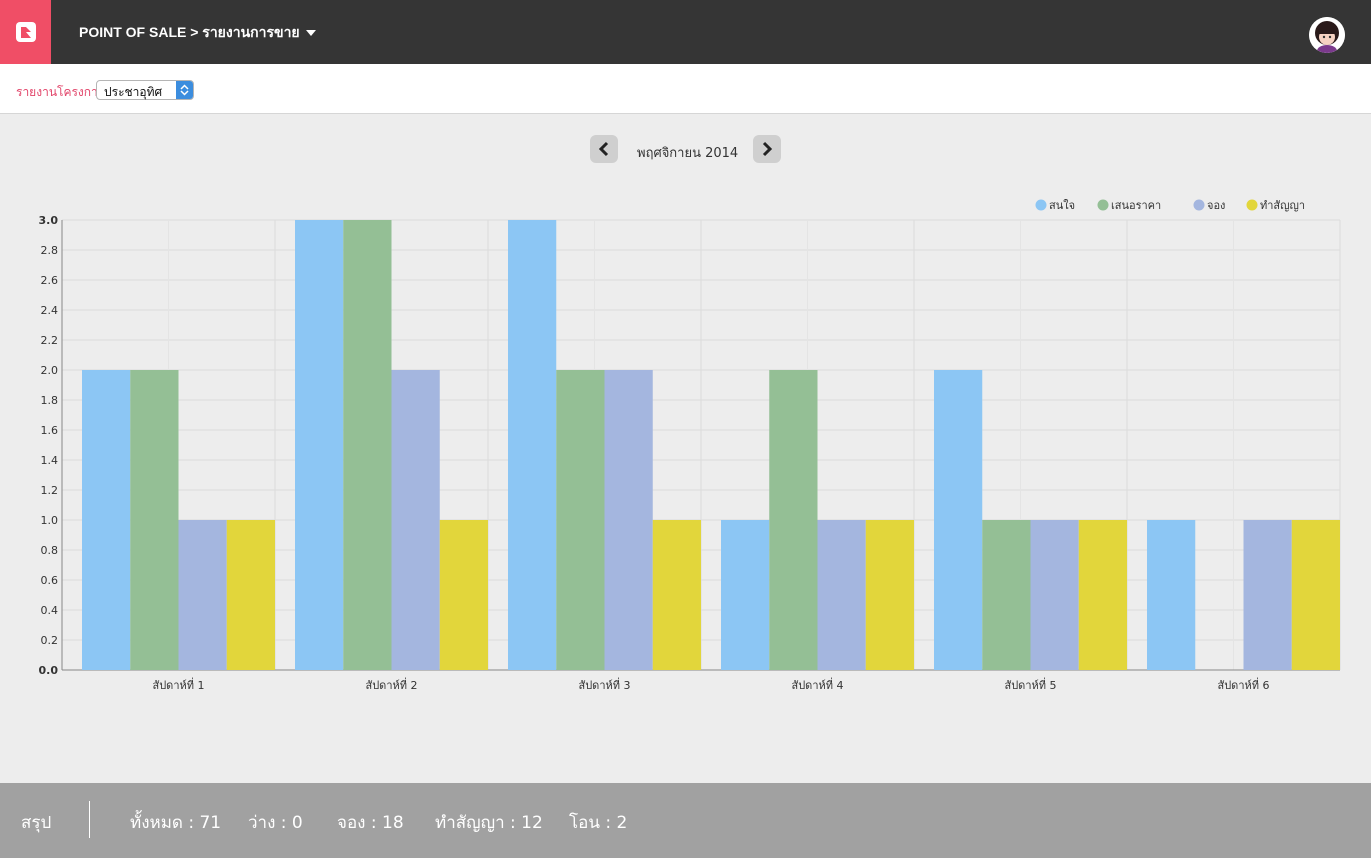 Image resolution: width=1371 pixels, height=858 pixels. What do you see at coordinates (178, 684) in the screenshot?
I see `x-tick-label: สัปดาห์ที่ 1` at bounding box center [178, 684].